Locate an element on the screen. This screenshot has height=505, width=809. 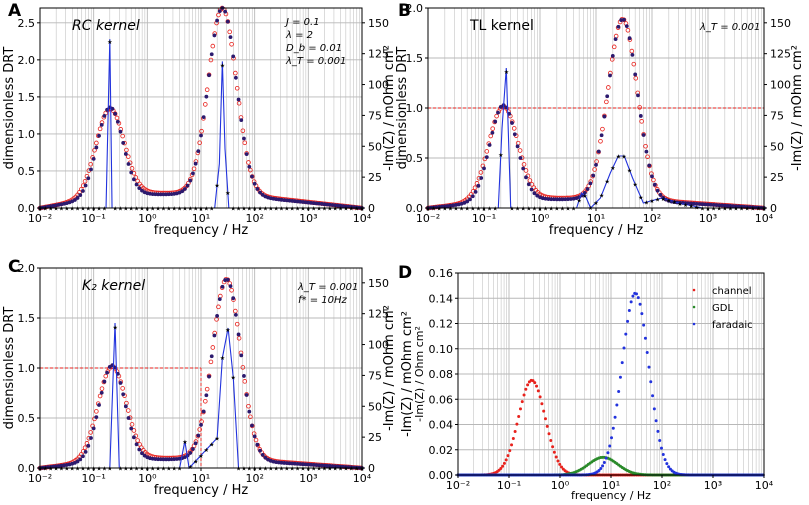
panel-letter-a: A is located at coordinates (15, 11).